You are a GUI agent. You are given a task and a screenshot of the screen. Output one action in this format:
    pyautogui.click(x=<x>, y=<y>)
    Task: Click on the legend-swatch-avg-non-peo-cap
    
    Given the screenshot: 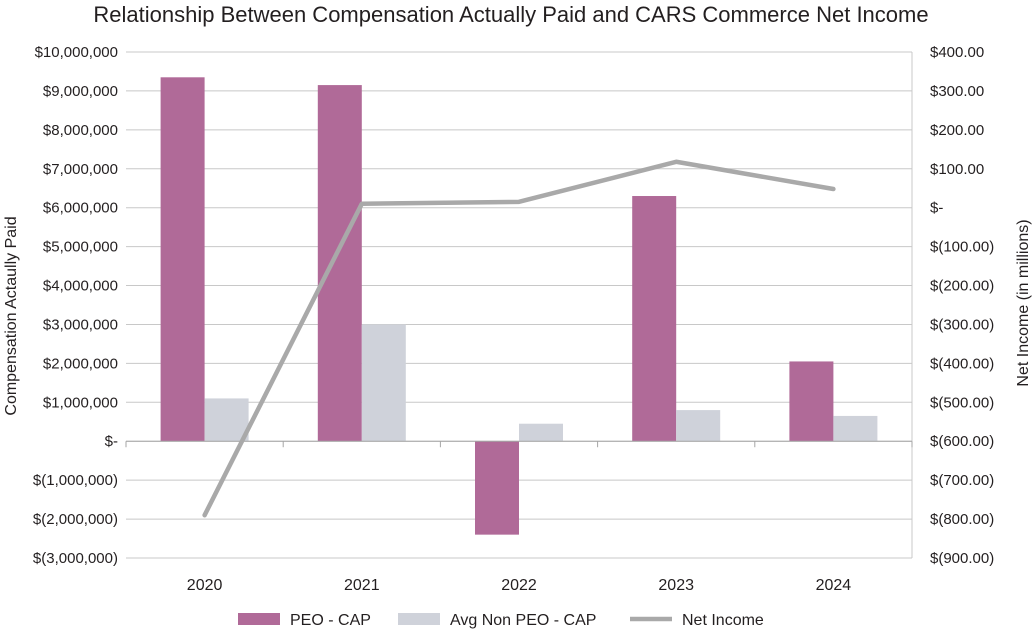 What is the action you would take?
    pyautogui.click(x=419, y=619)
    